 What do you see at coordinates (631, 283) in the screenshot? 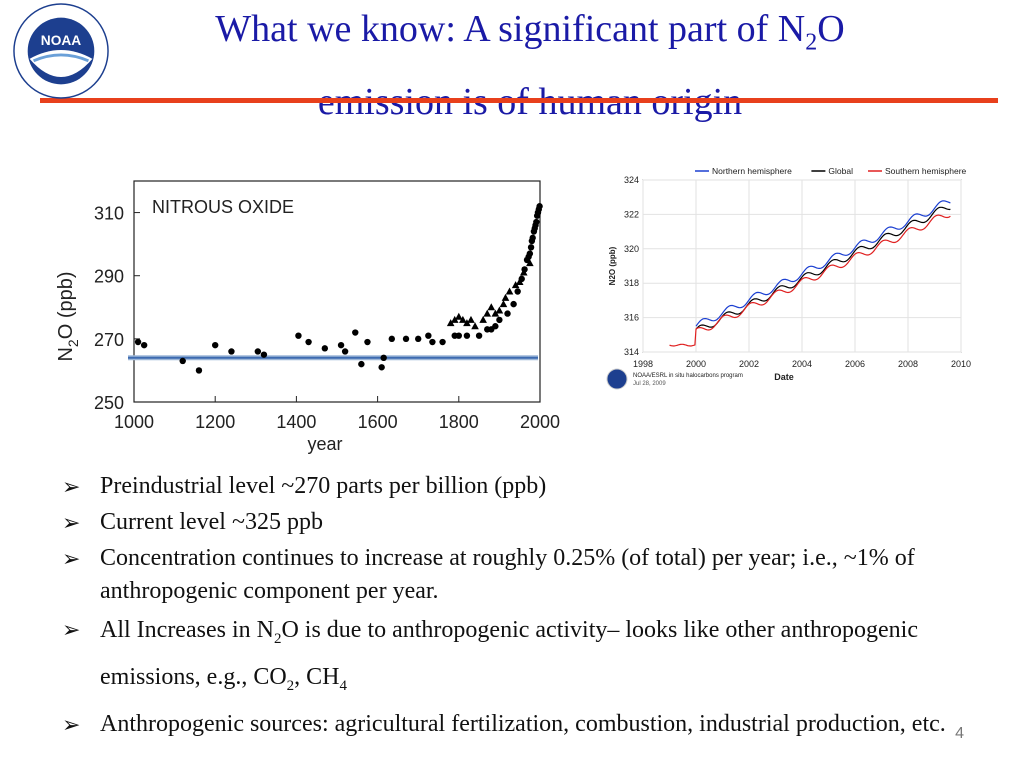
I see `y-tick-label: 318` at bounding box center [631, 283].